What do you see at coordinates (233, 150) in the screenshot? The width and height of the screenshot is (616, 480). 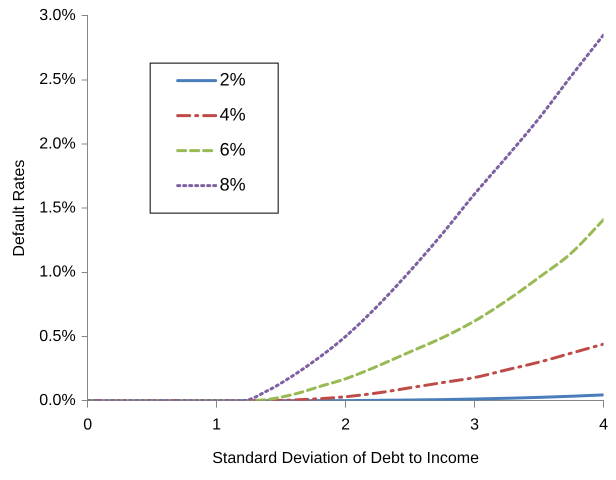 I see `legend-label: 6%` at bounding box center [233, 150].